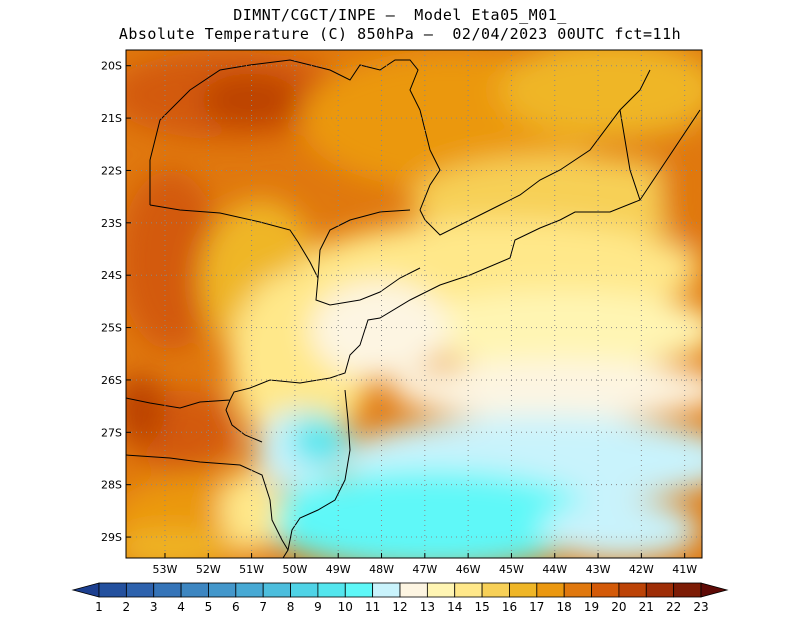  I want to click on colorbar-label: 9, so click(318, 607).